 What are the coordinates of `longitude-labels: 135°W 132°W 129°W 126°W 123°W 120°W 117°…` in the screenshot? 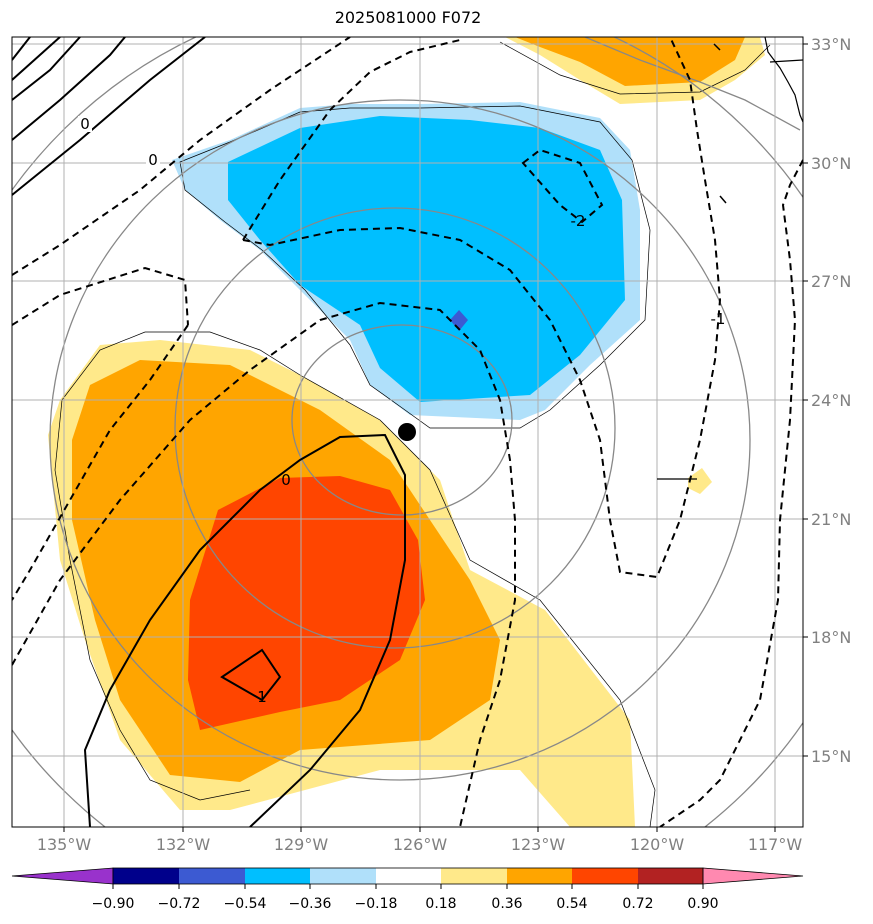 It's located at (420, 844).